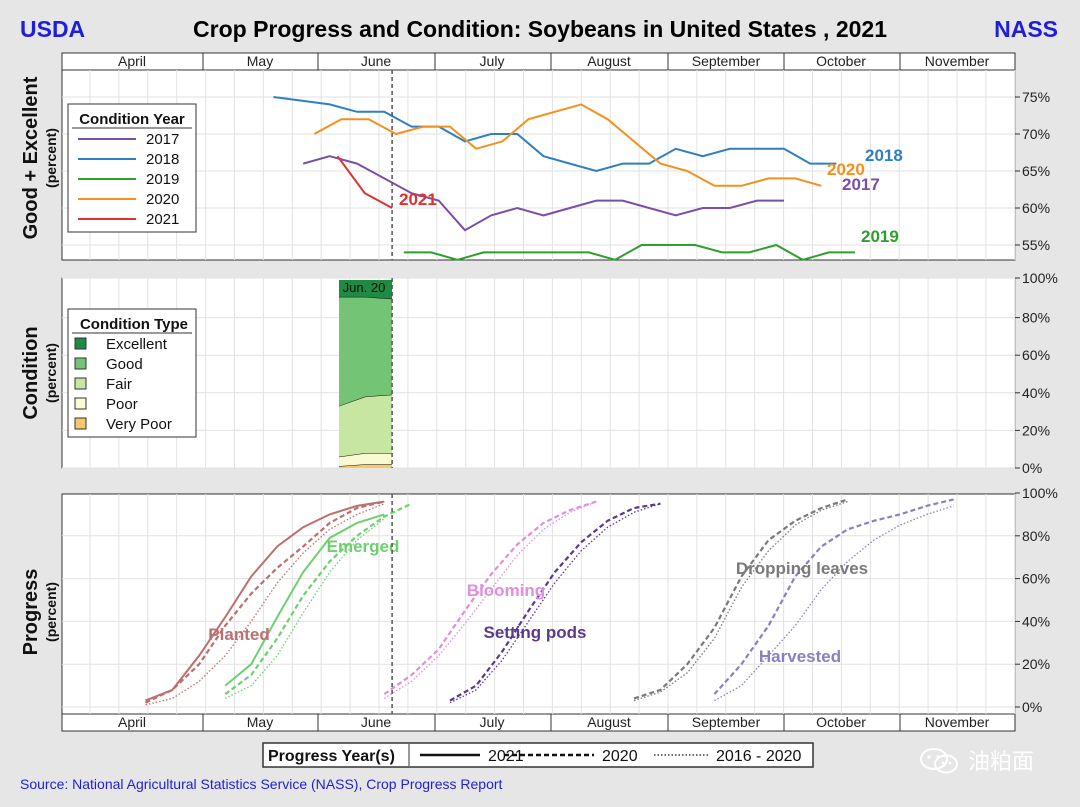  I want to click on progress-planted-s2021, so click(265, 601).